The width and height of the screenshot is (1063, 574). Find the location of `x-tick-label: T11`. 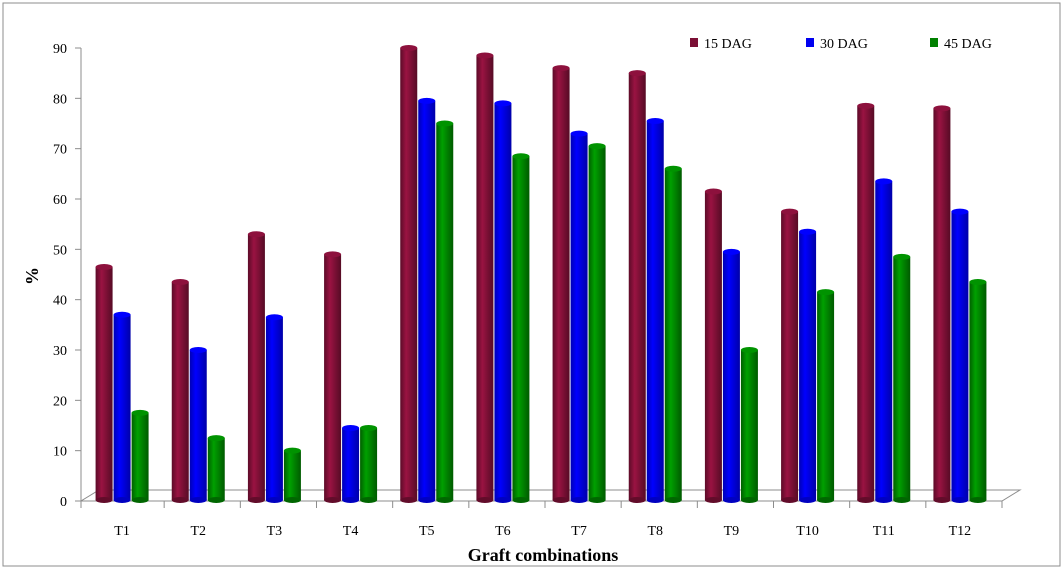

x-tick-label: T11 is located at coordinates (884, 531).